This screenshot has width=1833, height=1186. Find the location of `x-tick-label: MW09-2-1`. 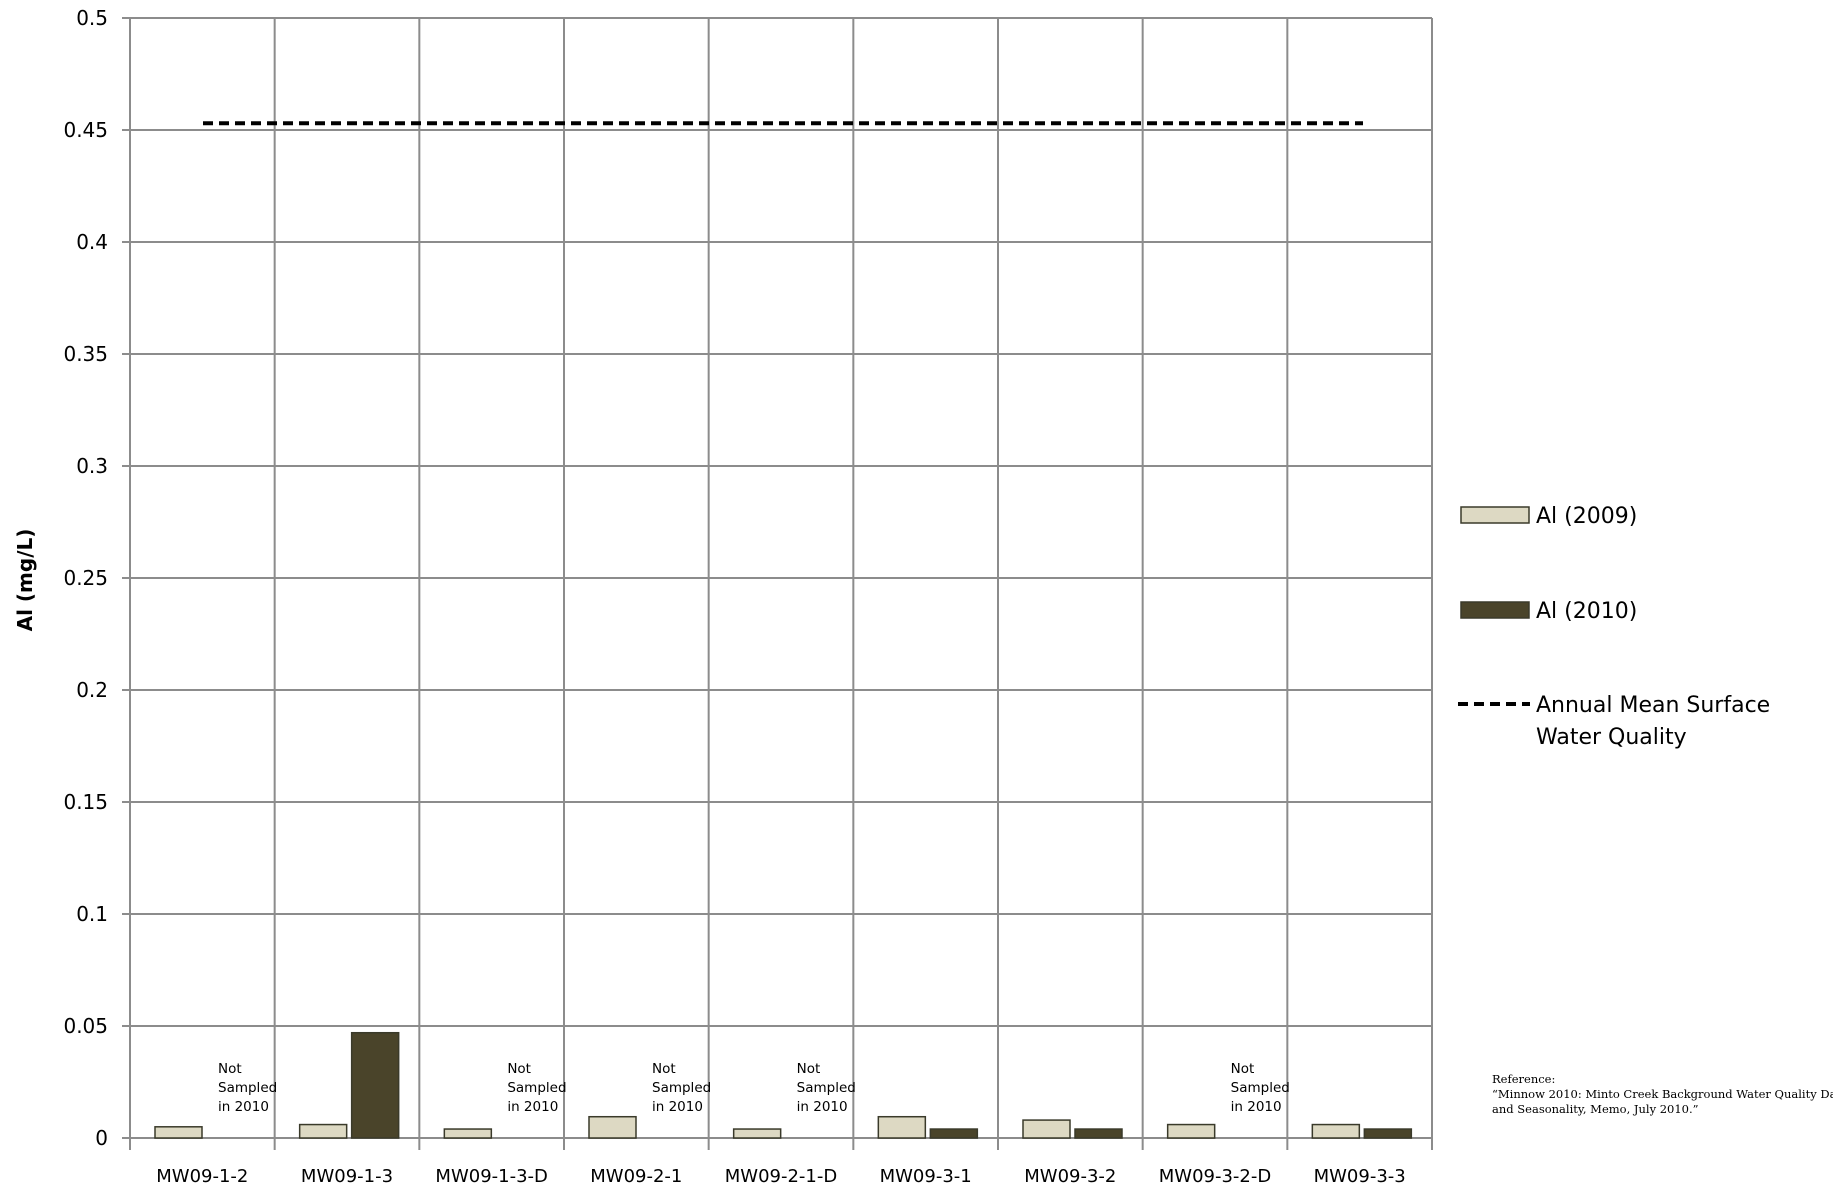

x-tick-label: MW09-2-1 is located at coordinates (636, 1176).